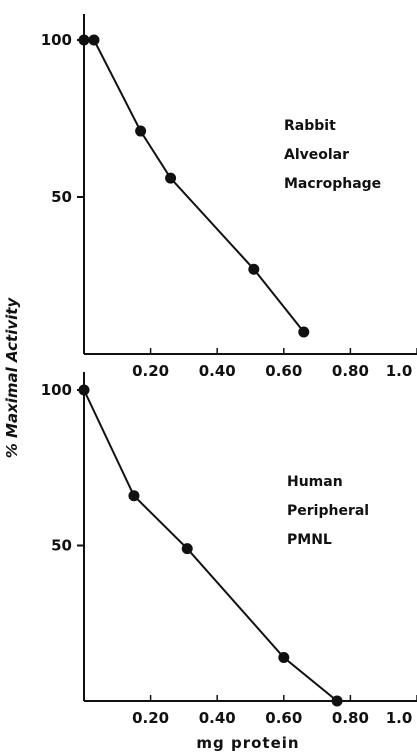 The width and height of the screenshot is (417, 755). Describe the element at coordinates (315, 482) in the screenshot. I see `panel-annotation-line: Human` at that location.